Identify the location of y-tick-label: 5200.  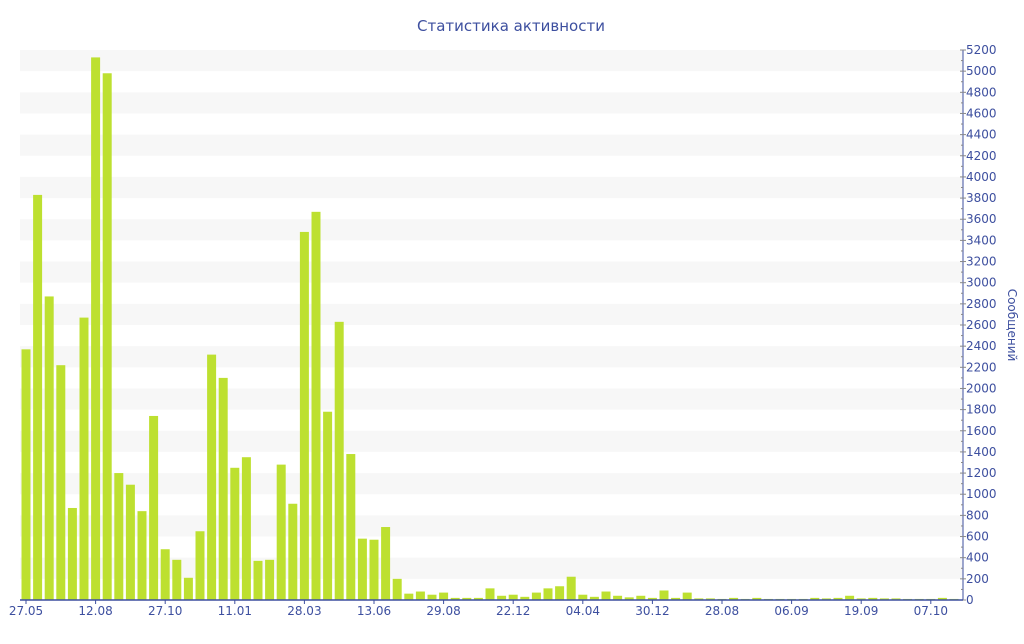
(981, 50).